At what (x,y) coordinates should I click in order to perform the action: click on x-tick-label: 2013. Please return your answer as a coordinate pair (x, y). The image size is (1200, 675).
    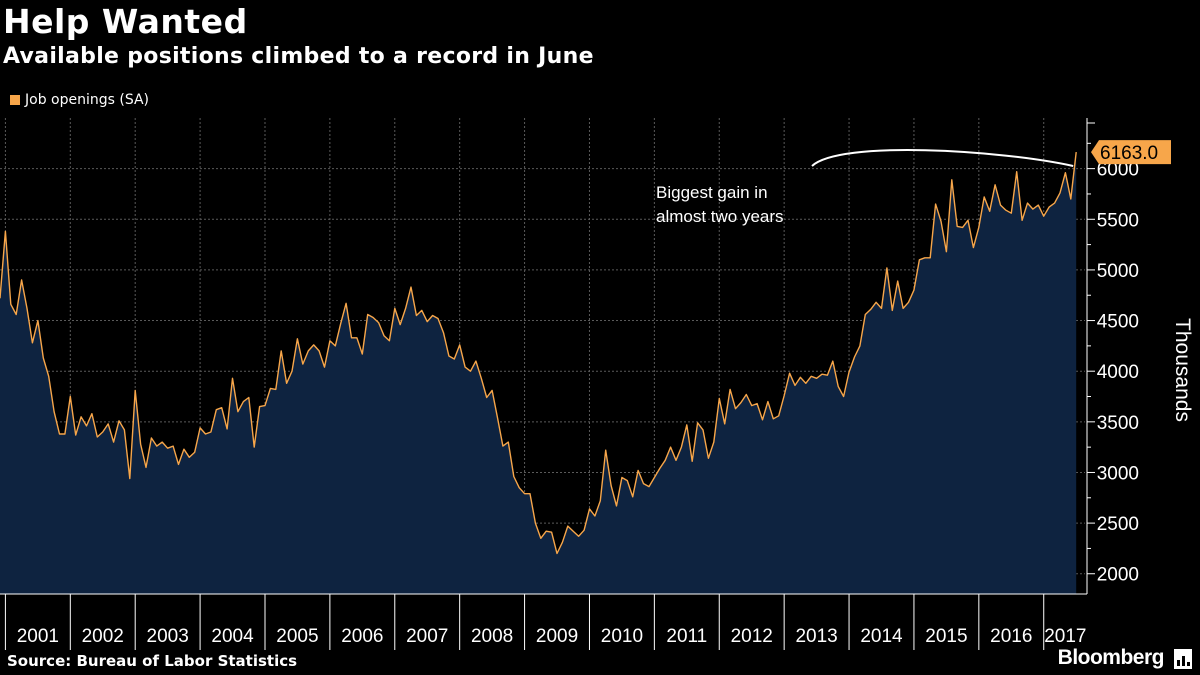
    Looking at the image, I should click on (816, 636).